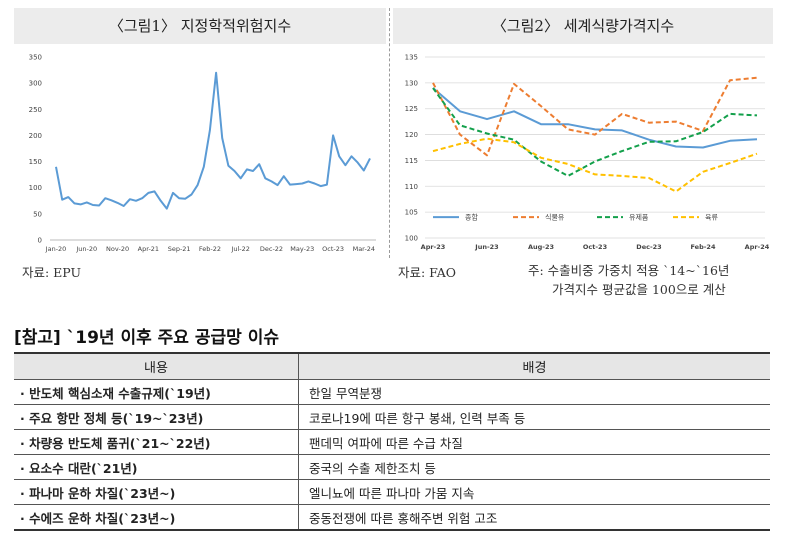 The width and height of the screenshot is (800, 537). I want to click on y-tick-label: 300, so click(35, 84).